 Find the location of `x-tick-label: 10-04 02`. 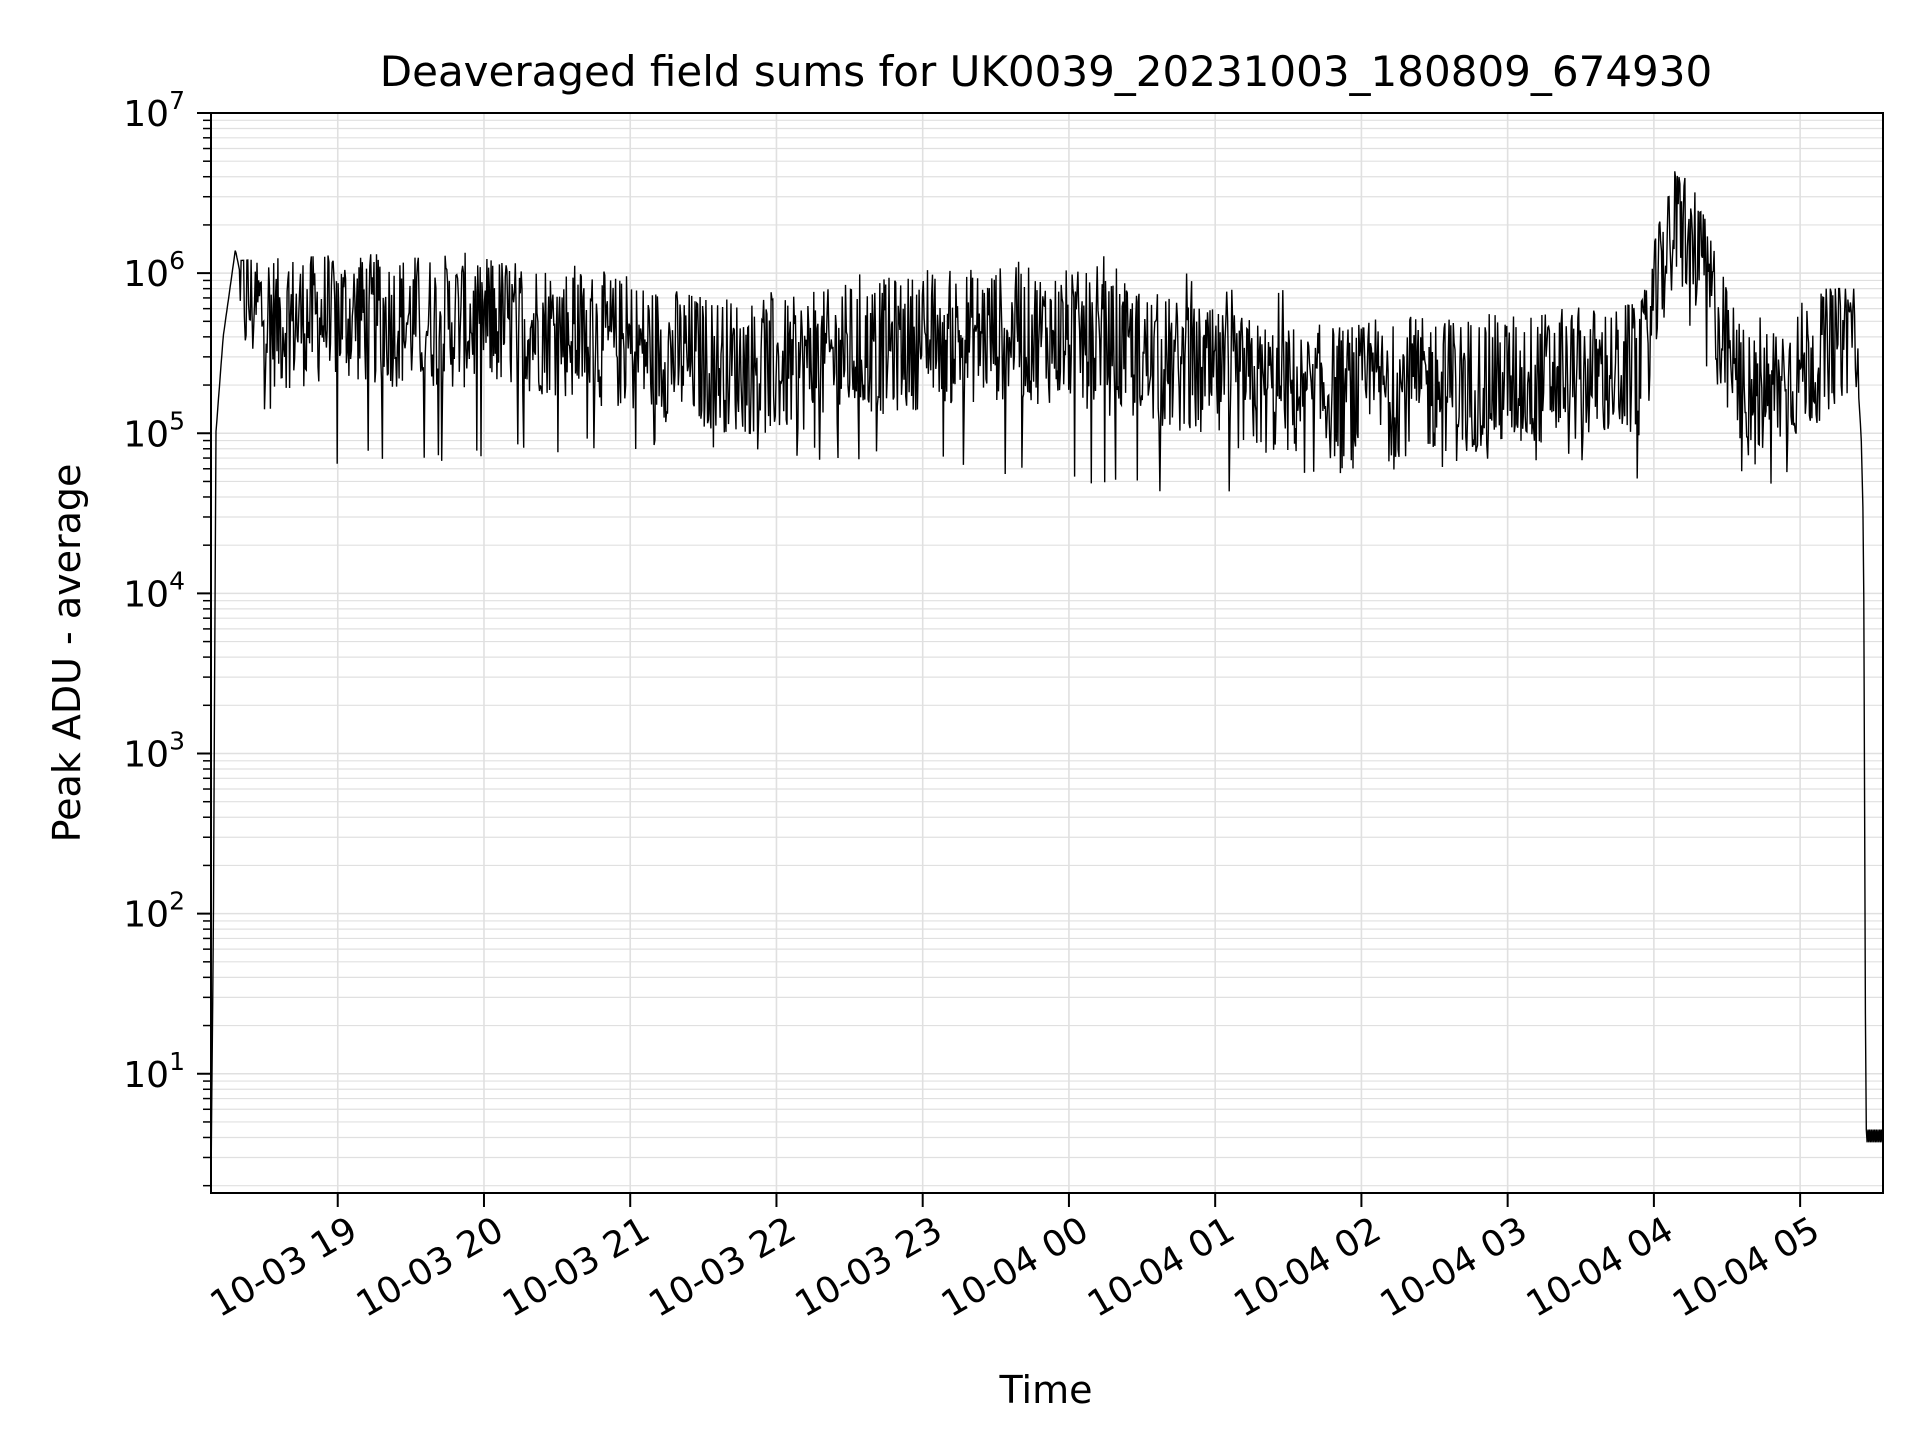

x-tick-label: 10-04 02 is located at coordinates (1307, 1267).